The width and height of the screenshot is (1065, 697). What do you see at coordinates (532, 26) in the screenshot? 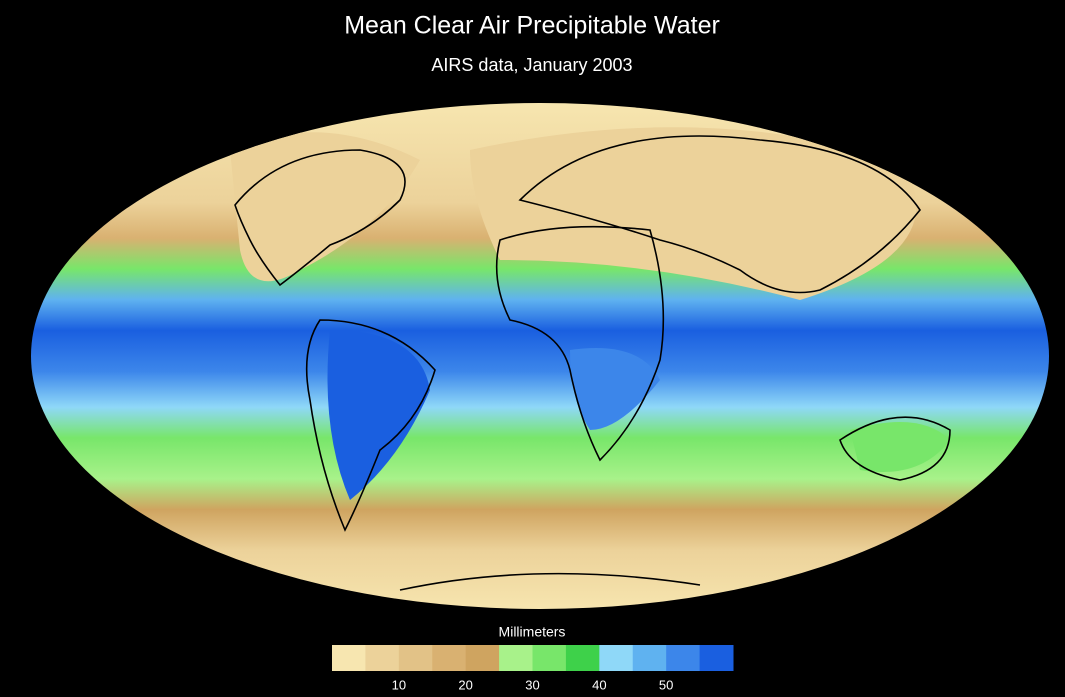
I see `map-title: Mean Clear Air Precipitable Water` at bounding box center [532, 26].